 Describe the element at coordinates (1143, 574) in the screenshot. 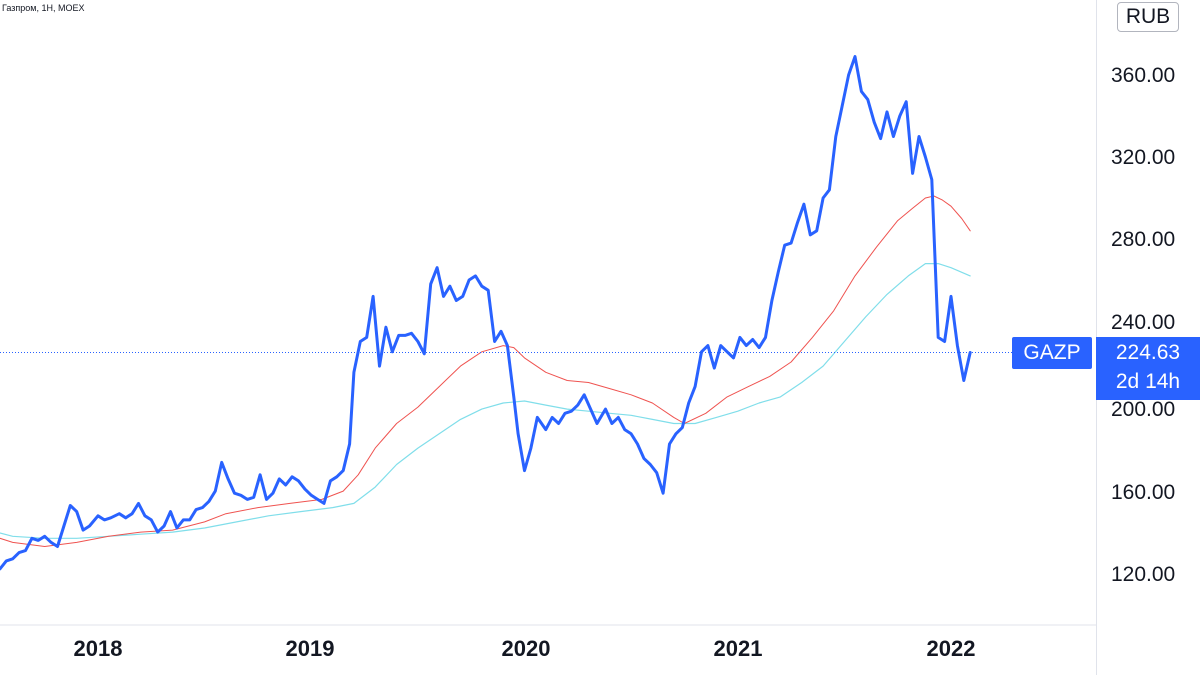

I see `y-tick-label: 120.00` at that location.